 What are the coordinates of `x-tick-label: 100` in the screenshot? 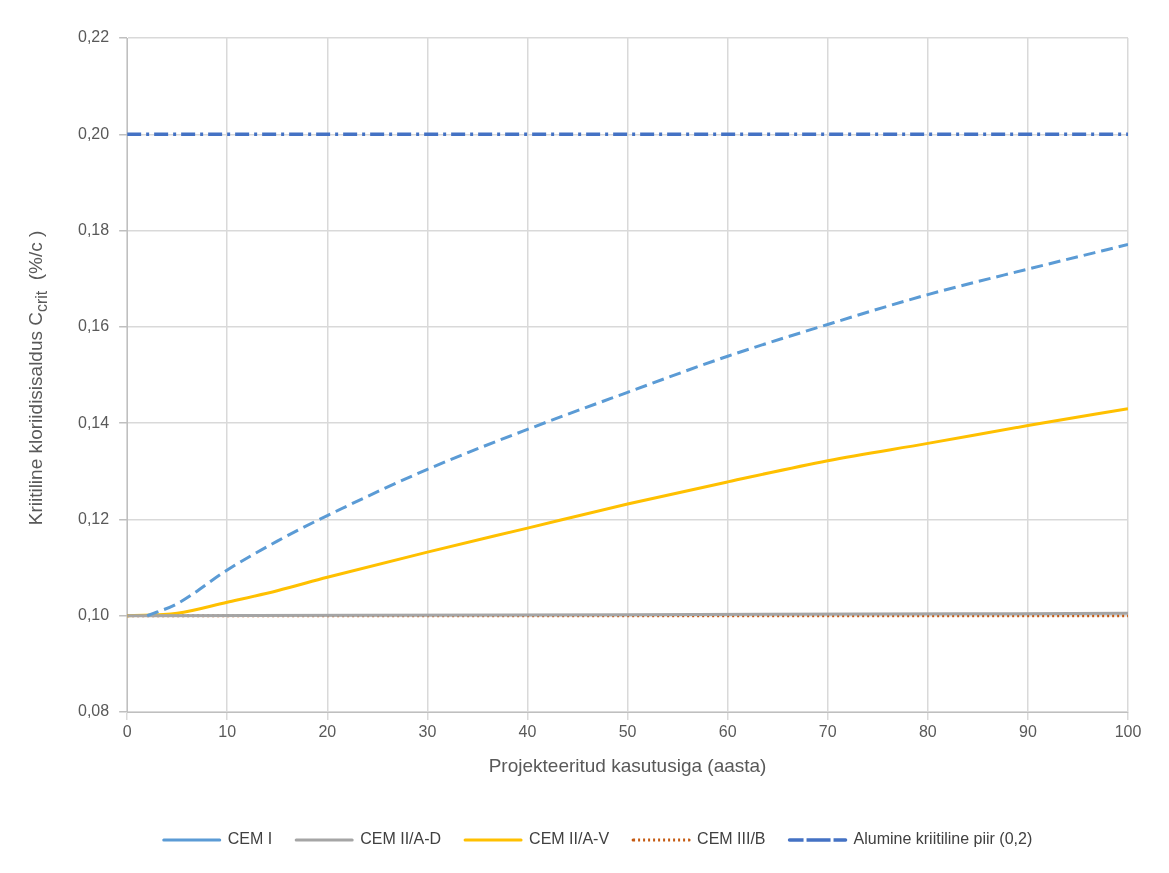 It's located at (1128, 732).